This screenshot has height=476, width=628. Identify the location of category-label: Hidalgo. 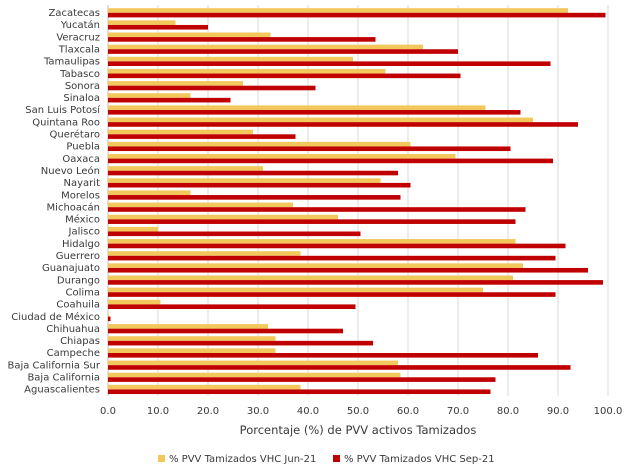
(81, 244).